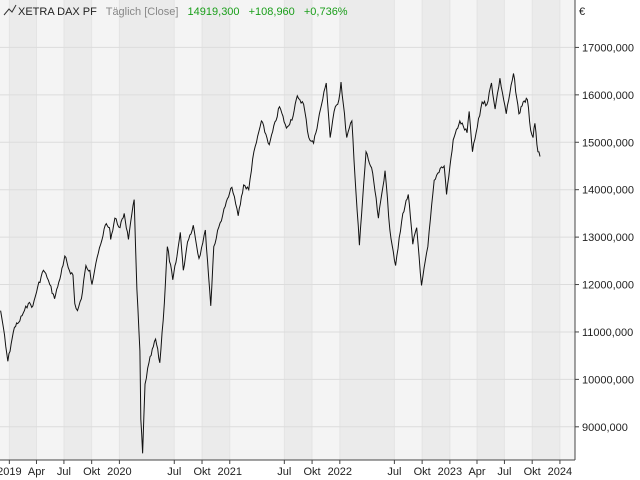 Image resolution: width=640 pixels, height=480 pixels. Describe the element at coordinates (607, 333) in the screenshot. I see `y-tick-label: 11000,000` at that location.